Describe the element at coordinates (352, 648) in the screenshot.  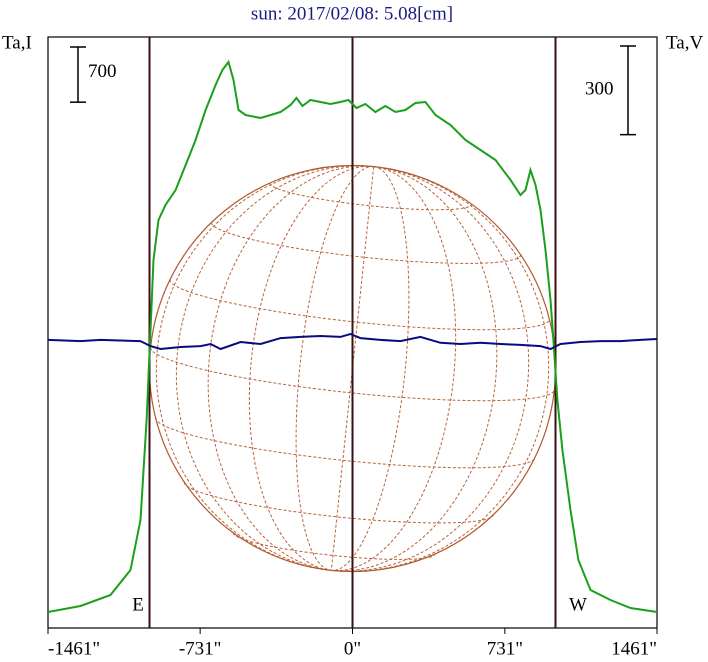
I see `x-tick-label: 0"` at that location.